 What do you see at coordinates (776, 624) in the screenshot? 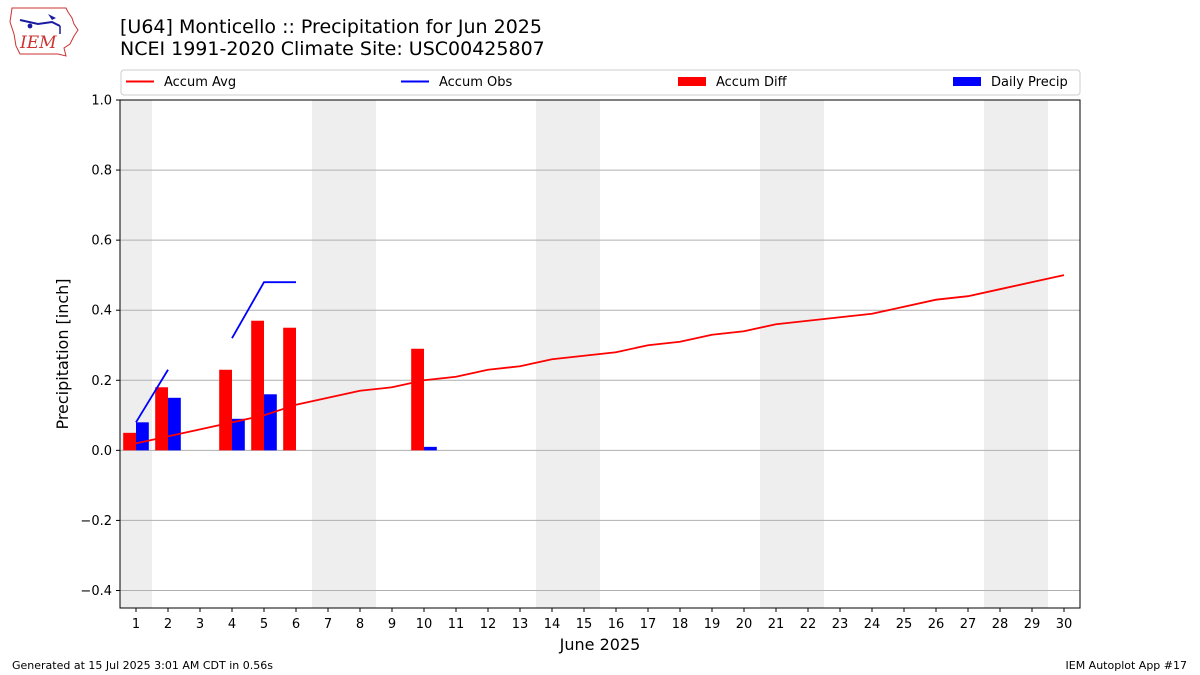
I see `x-tick-label: 21` at bounding box center [776, 624].